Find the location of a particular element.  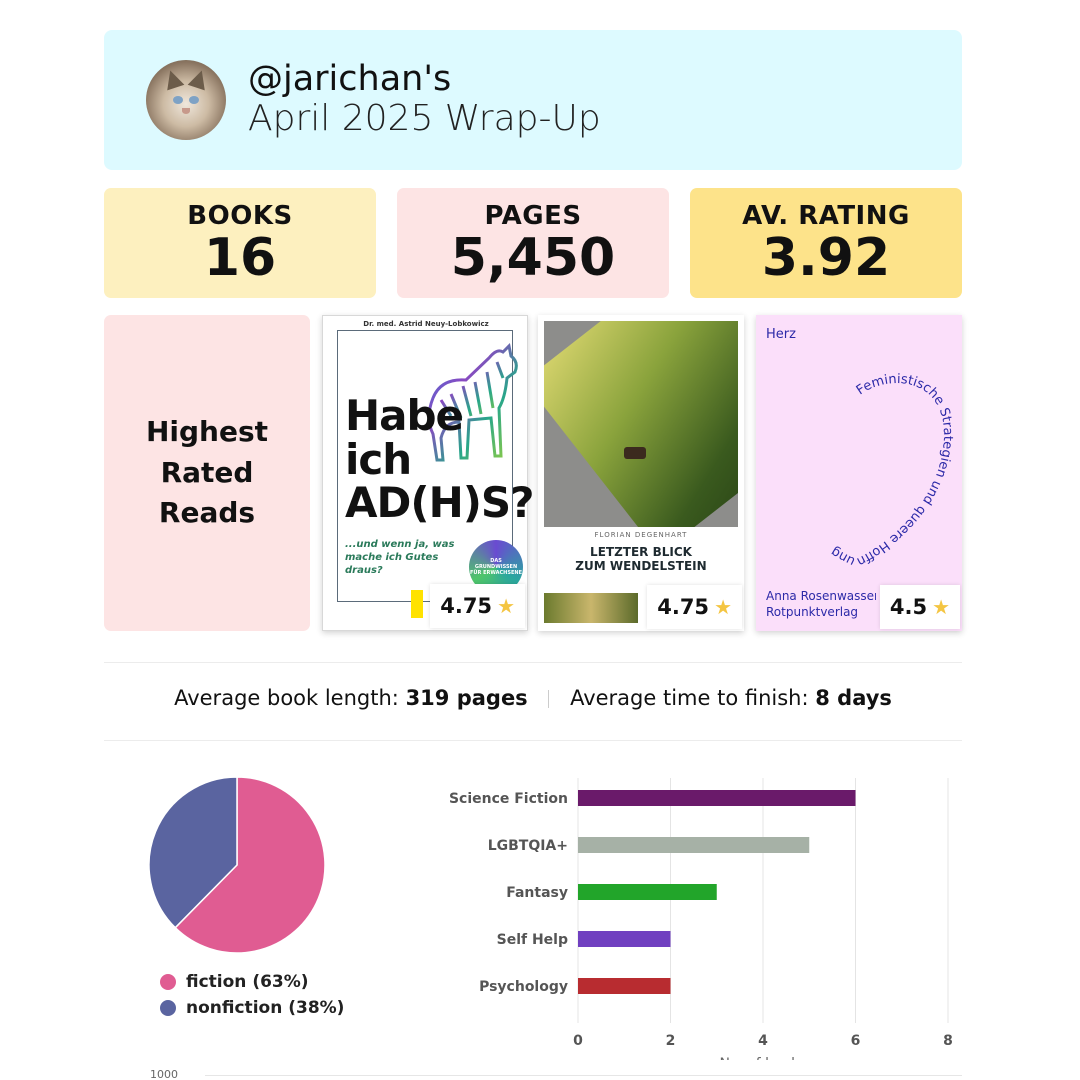

fiction-nonfiction-pie-chart is located at coordinates (237, 865).